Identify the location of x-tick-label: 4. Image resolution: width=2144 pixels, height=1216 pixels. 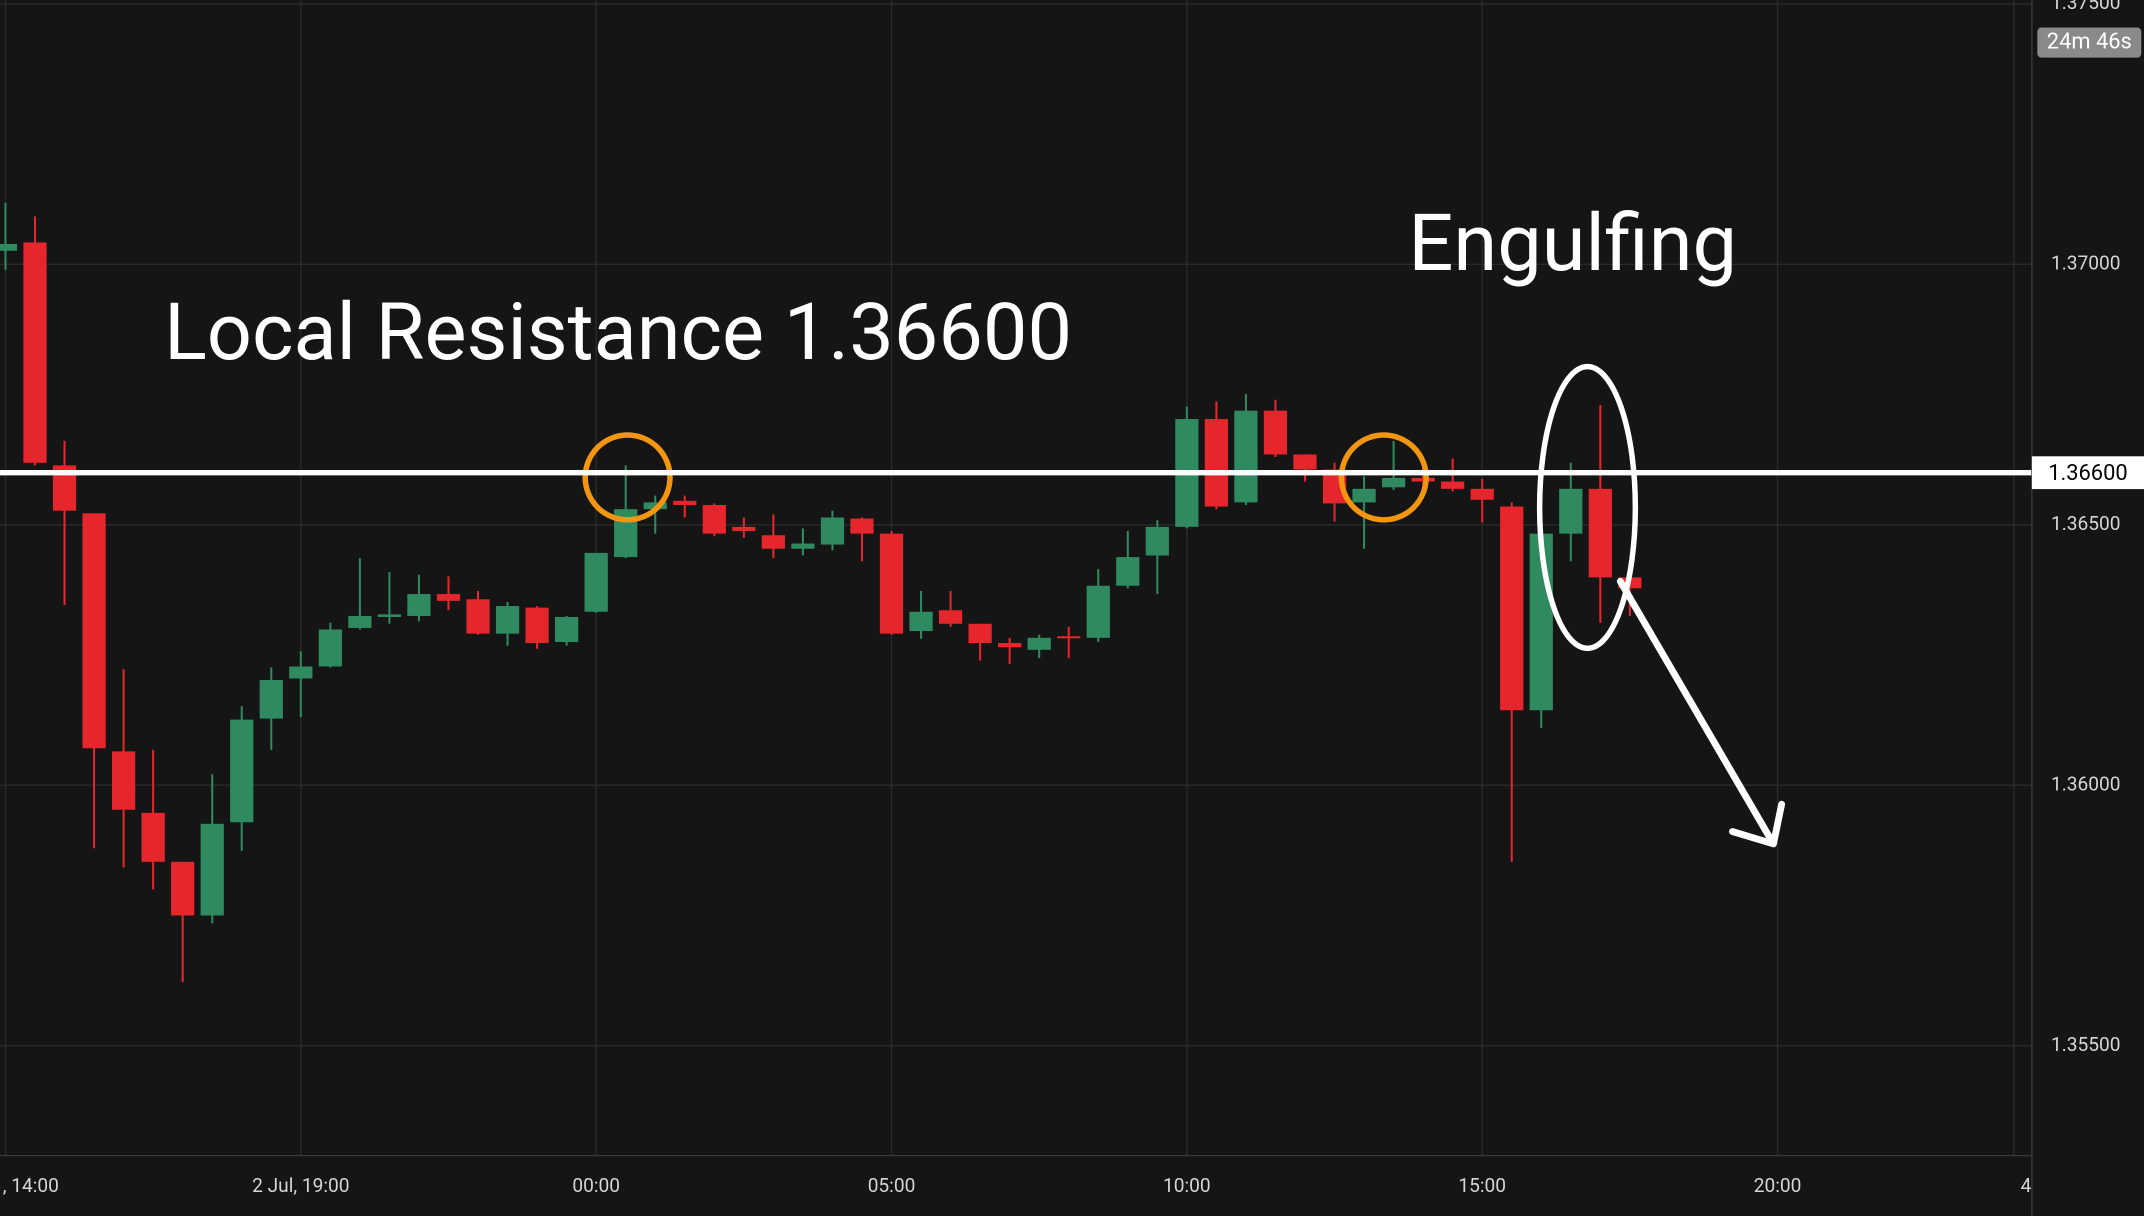
(2026, 1185).